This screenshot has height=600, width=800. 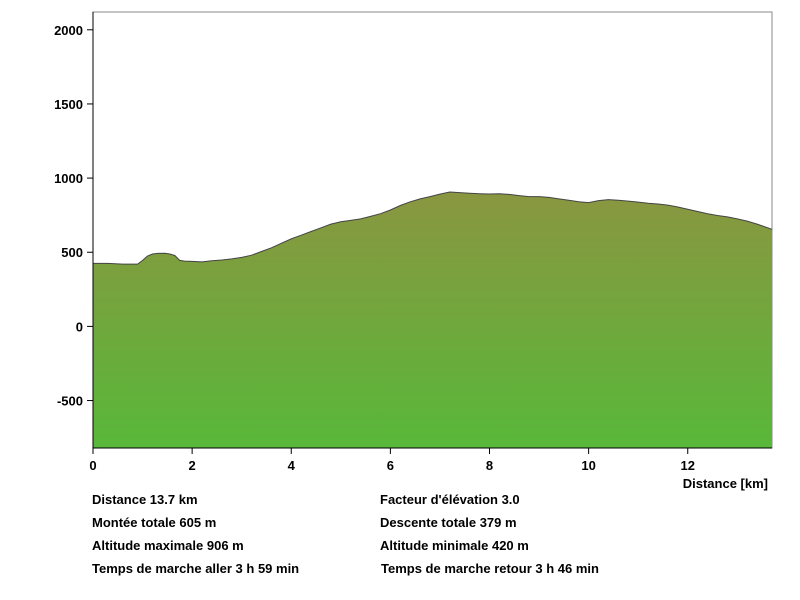 I want to click on x-axis-ticks: 0 2 4 6 8 10 12, so click(x=392, y=460).